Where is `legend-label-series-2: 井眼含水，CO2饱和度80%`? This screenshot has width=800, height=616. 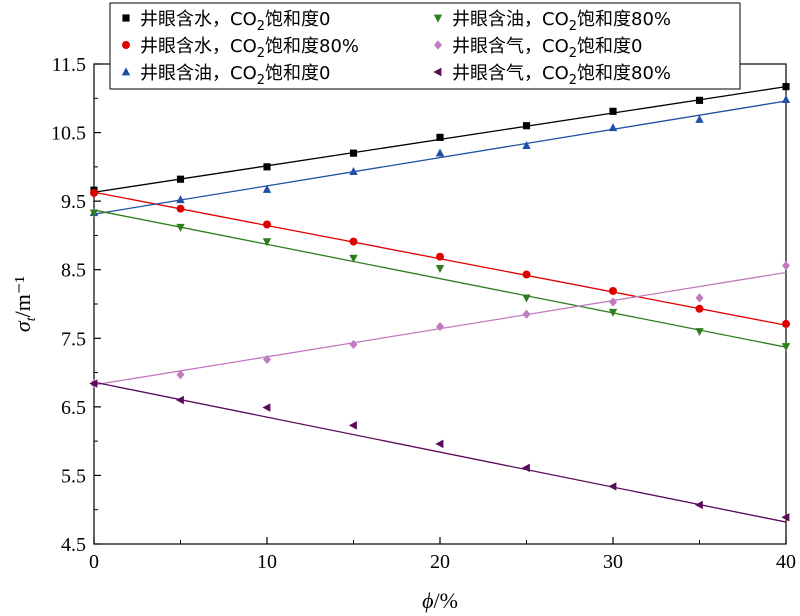
legend-label-series-2: 井眼含水，CO2饱和度80% is located at coordinates (249, 48).